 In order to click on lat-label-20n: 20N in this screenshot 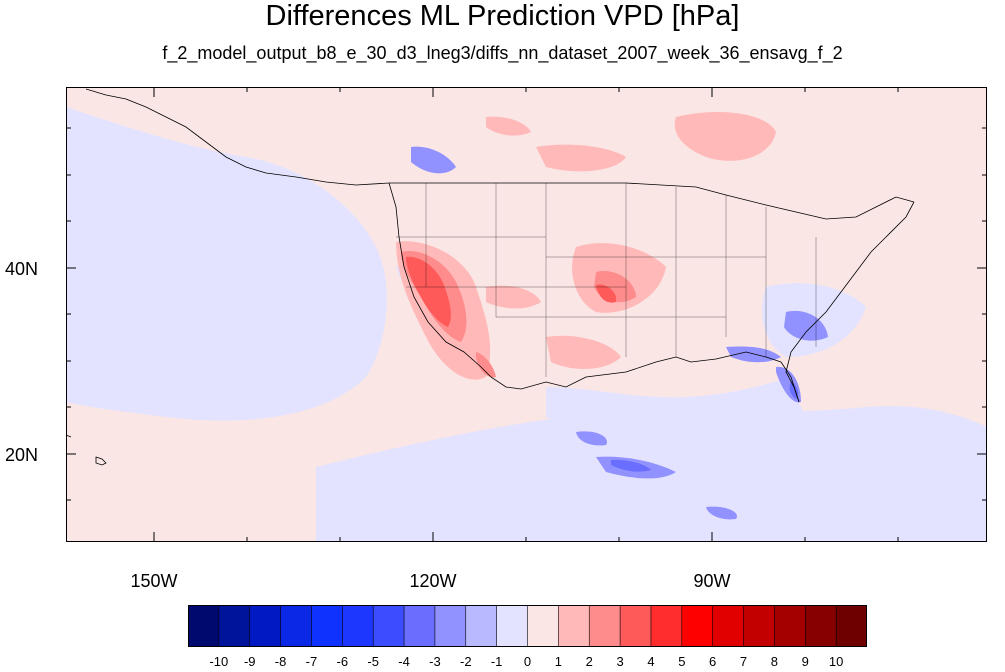, I will do `click(21, 455)`.